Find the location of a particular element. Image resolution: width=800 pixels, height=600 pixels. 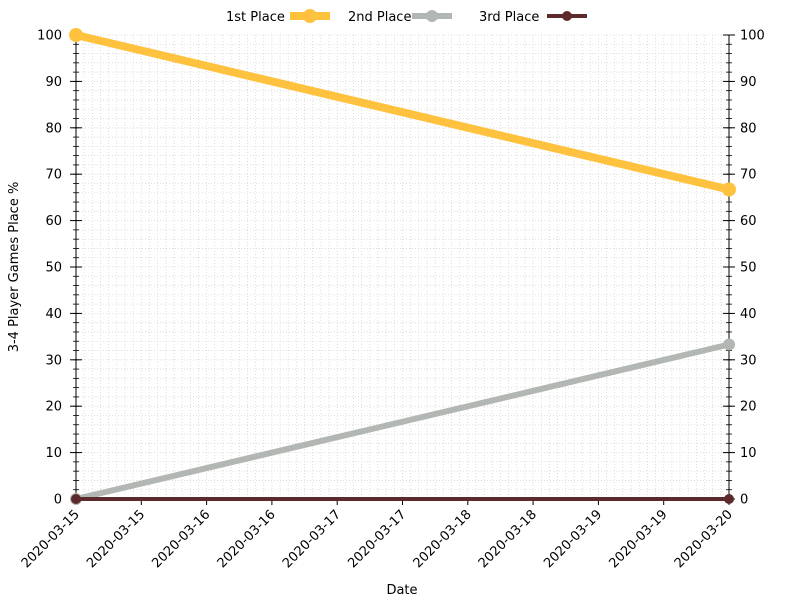

y-axis-left: 0 10 20 30 40 50 60 70 80 90 100 is located at coordinates (59, 268).